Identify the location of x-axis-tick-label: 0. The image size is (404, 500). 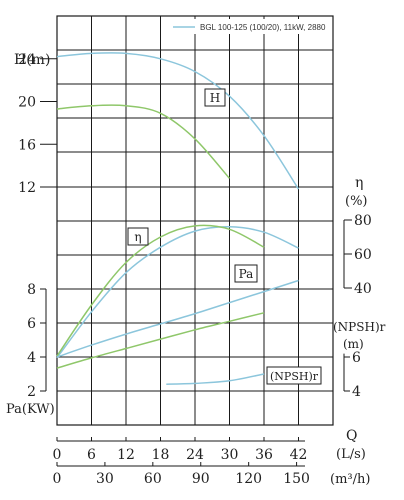
(57, 455).